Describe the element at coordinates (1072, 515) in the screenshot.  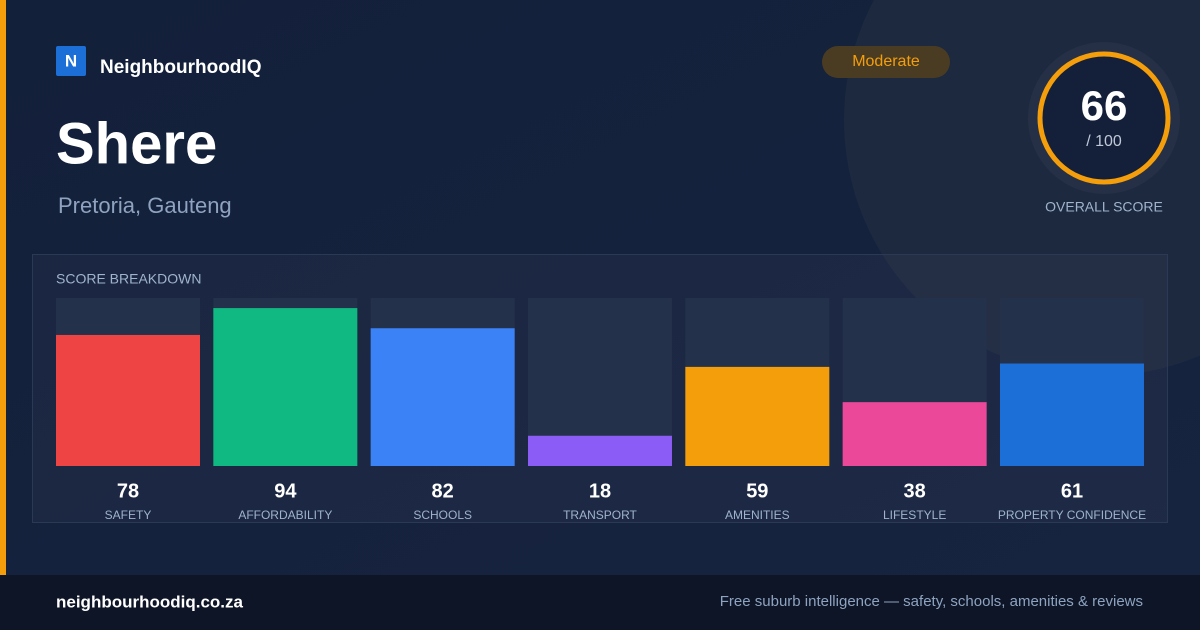
I see `category-label: PROPERTY CONFIDENCE` at that location.